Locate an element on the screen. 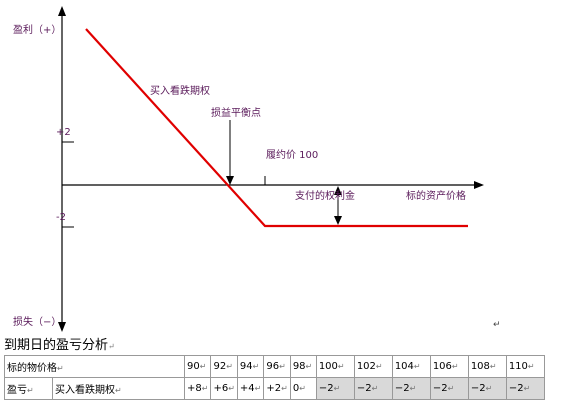  pl-value-cell: +4↵ is located at coordinates (250, 388).